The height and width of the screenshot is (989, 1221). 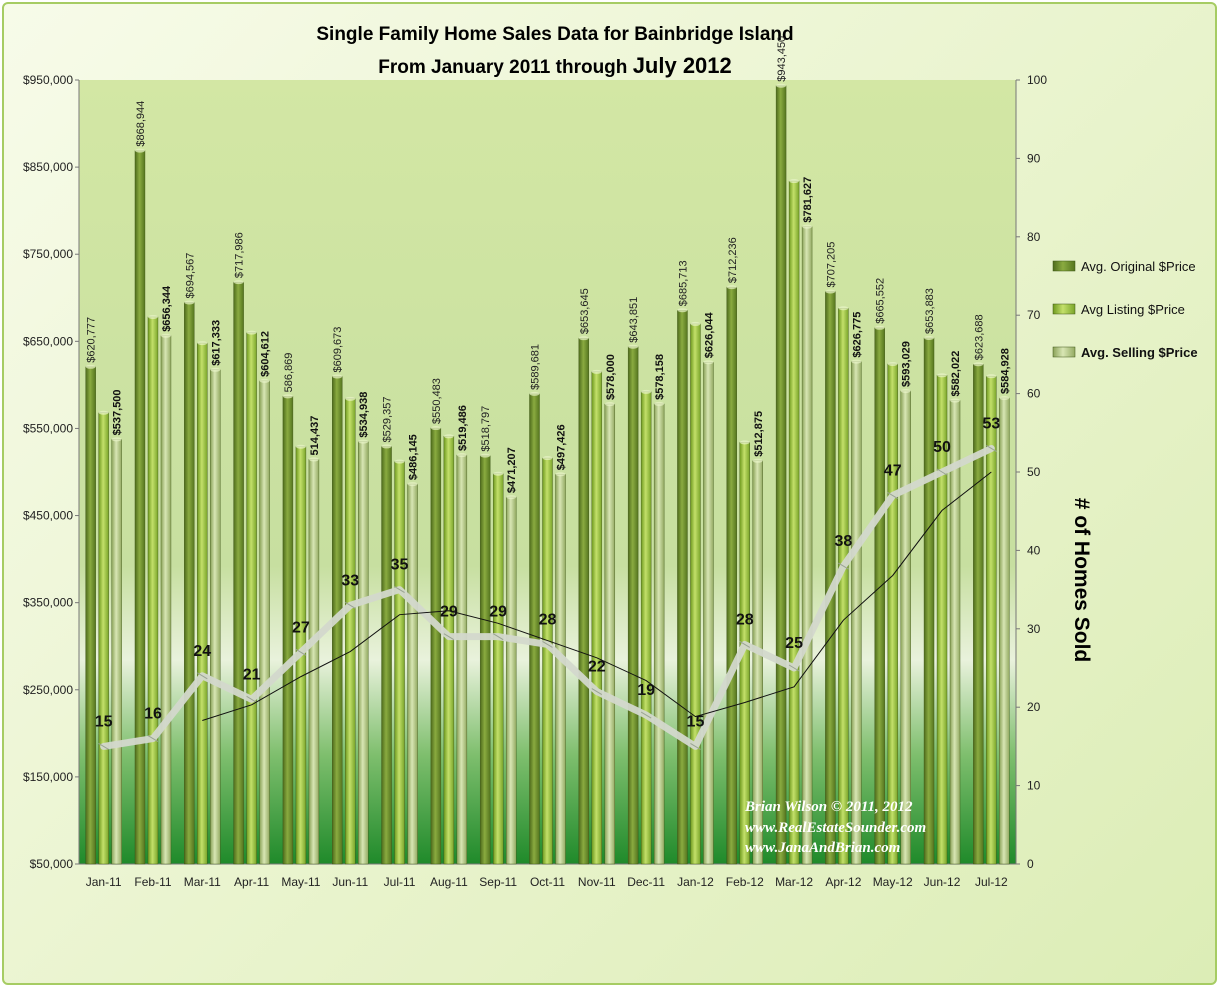 What do you see at coordinates (1034, 315) in the screenshot?
I see `y2-tick-label: 70` at bounding box center [1034, 315].